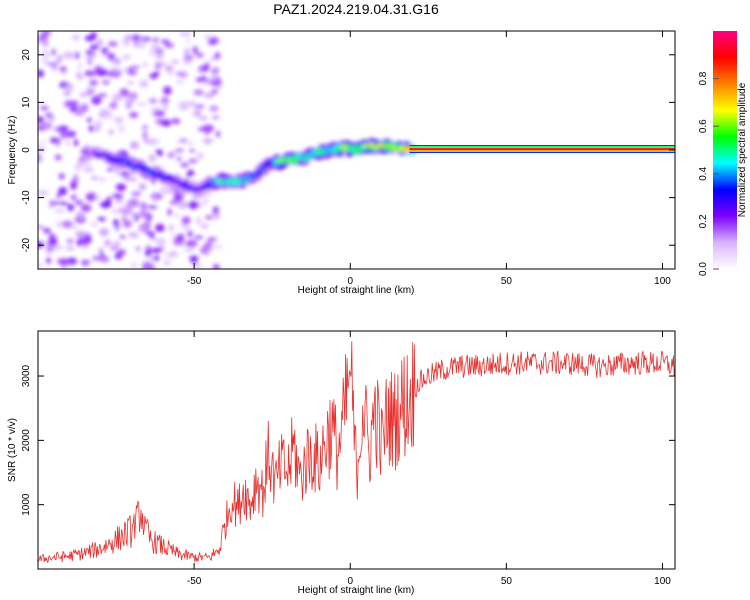 This screenshot has width=750, height=600. I want to click on colorbar-gradient, so click(725, 150).